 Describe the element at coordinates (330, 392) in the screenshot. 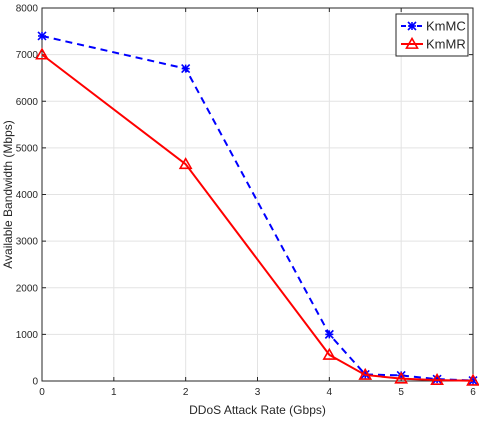

I see `x-tick-label: 4` at that location.